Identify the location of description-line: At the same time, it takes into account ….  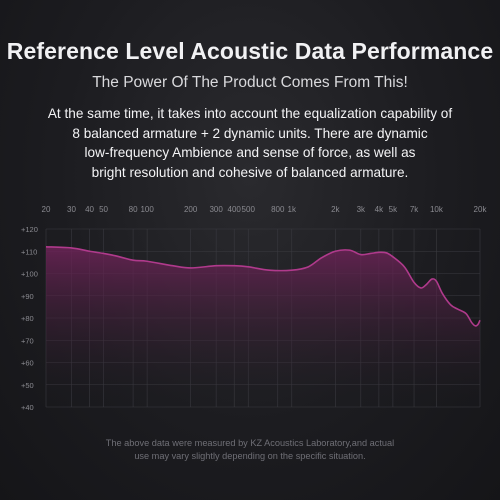
(250, 113).